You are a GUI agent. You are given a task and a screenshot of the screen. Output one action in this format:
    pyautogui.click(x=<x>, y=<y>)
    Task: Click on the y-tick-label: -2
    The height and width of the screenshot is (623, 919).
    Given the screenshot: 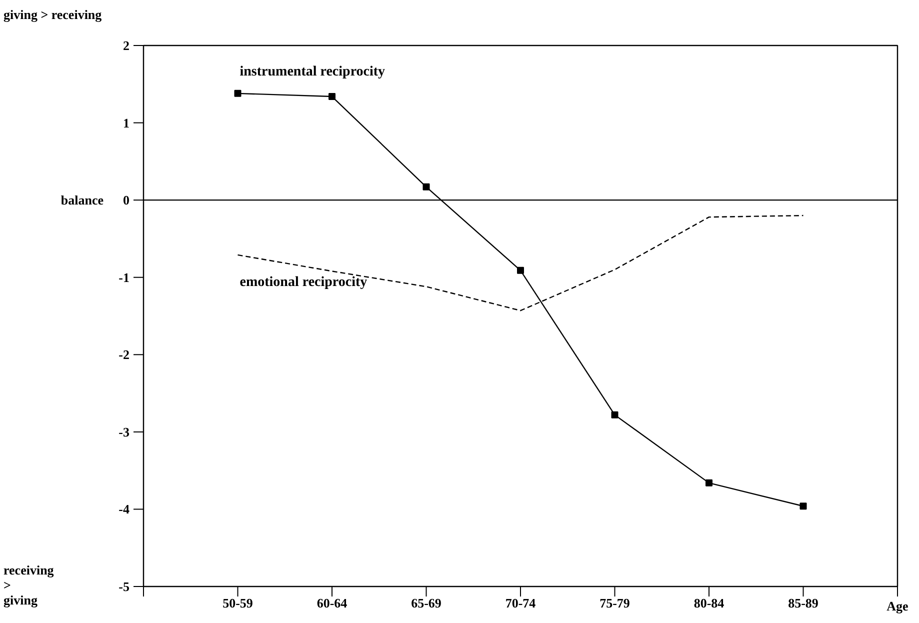 What is the action you would take?
    pyautogui.click(x=124, y=354)
    